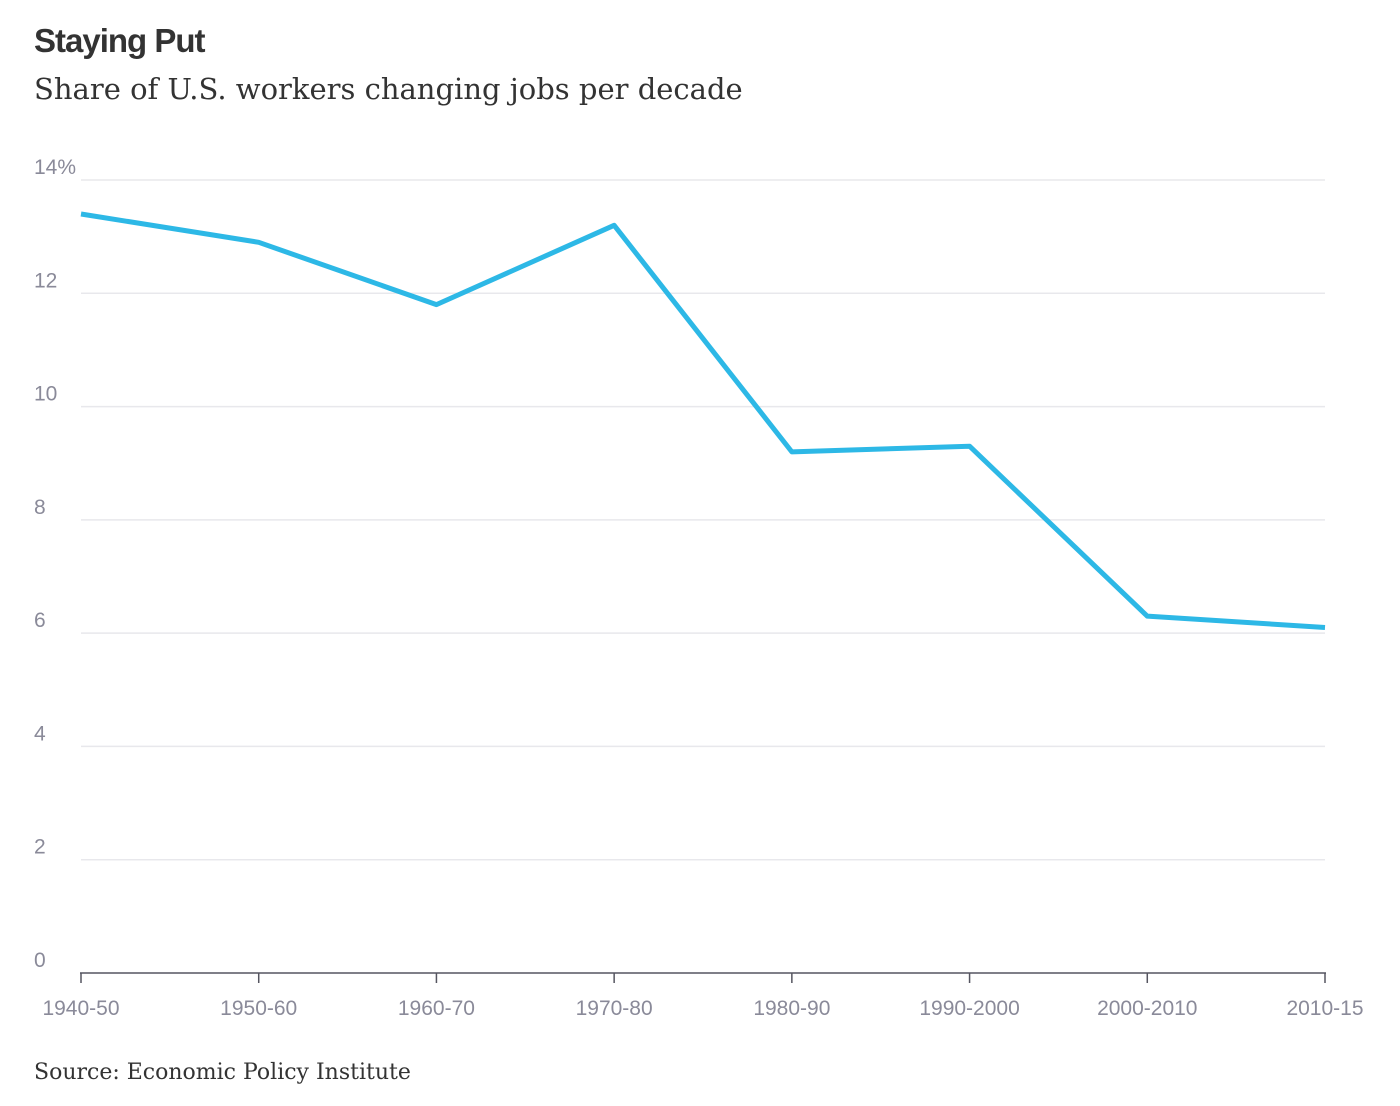 This screenshot has width=1400, height=1106. Describe the element at coordinates (55, 167) in the screenshot. I see `y-tick-label: 14%` at that location.